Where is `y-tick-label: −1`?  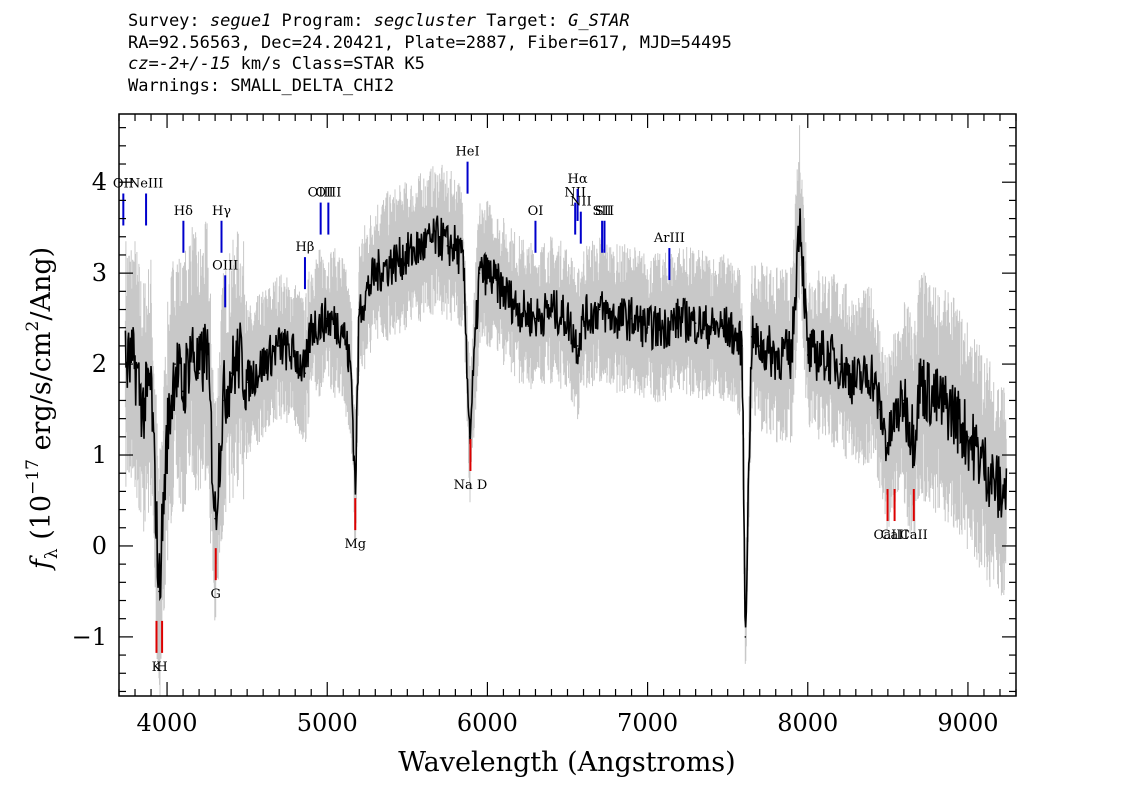
y-tick-label: −1 is located at coordinates (89, 637).